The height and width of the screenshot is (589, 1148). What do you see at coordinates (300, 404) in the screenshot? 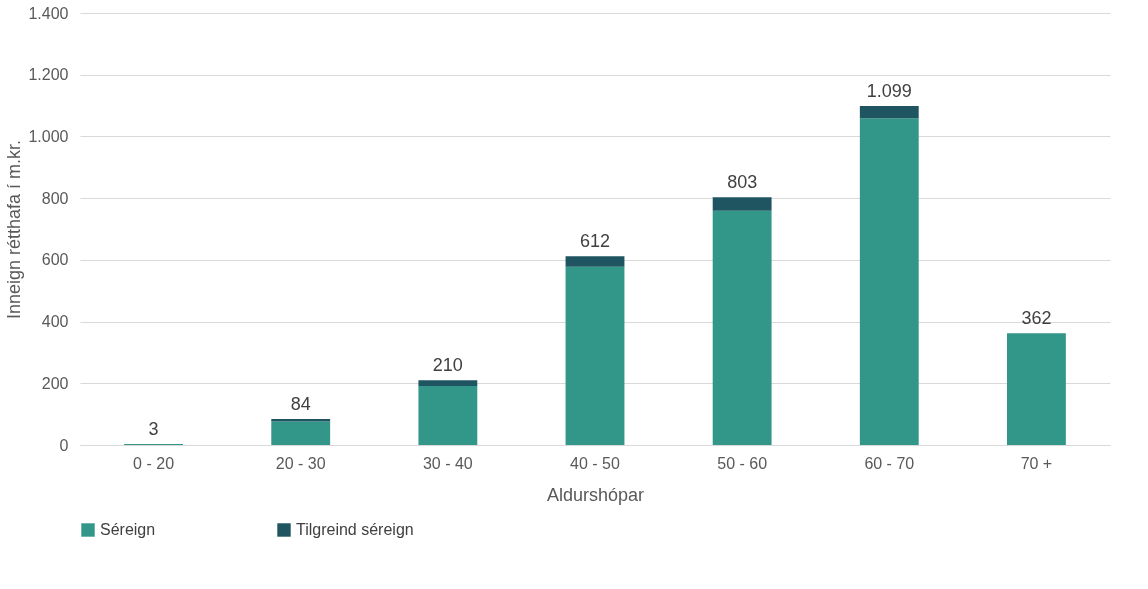
I see `total-label: 84` at bounding box center [300, 404].